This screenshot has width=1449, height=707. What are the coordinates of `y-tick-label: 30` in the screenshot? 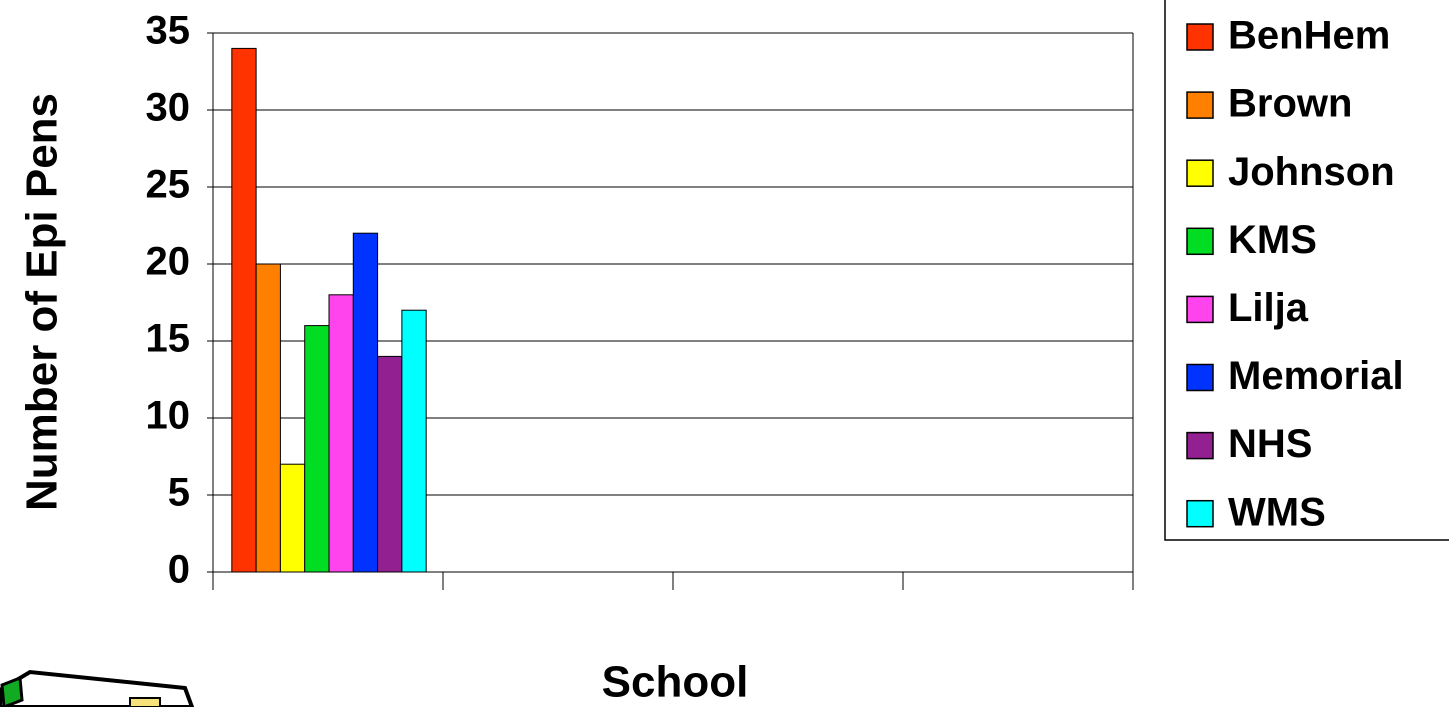 It's located at (168, 108).